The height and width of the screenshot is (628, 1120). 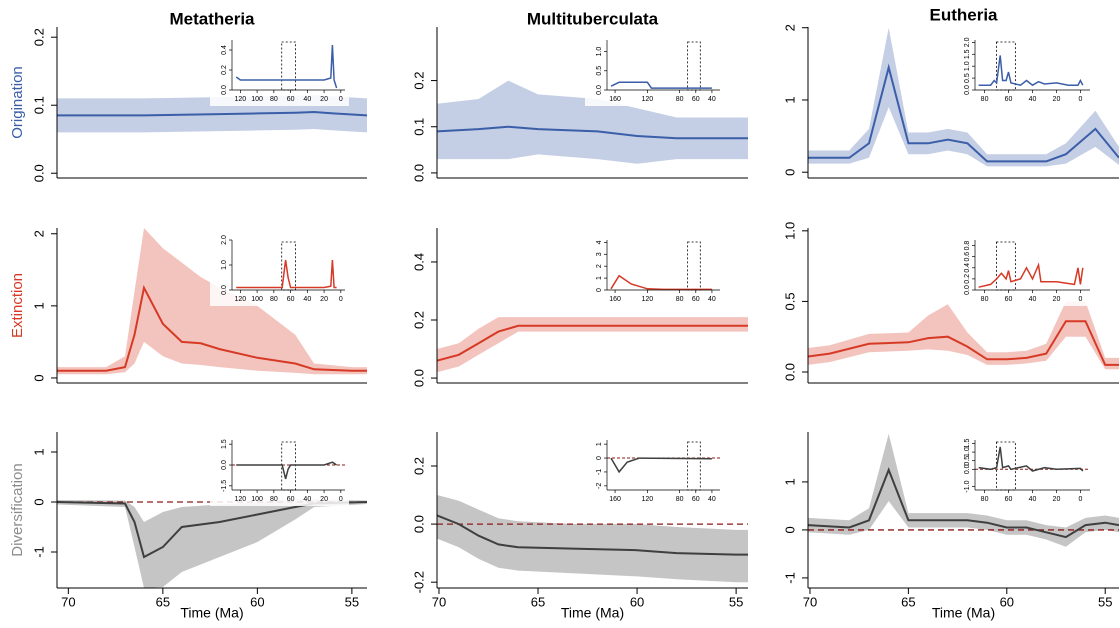 I want to click on inset-y-tick-label: -1.5, so click(x=224, y=486).